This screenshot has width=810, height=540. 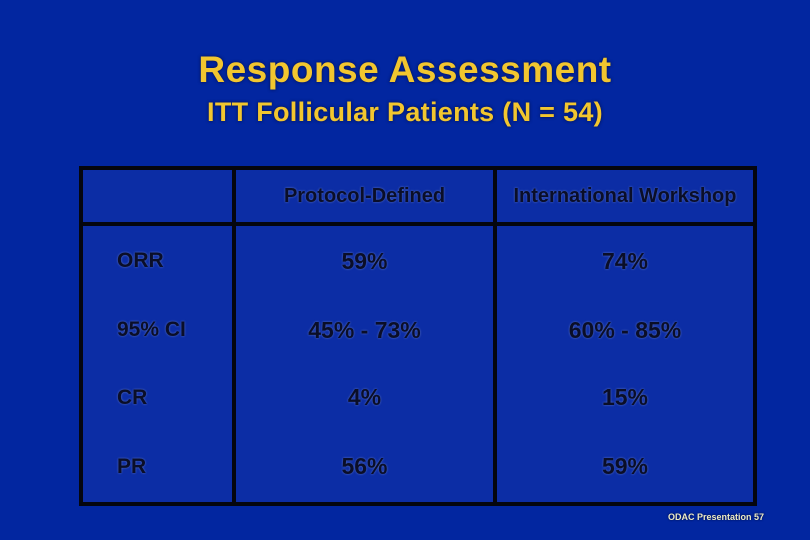 What do you see at coordinates (624, 398) in the screenshot?
I see `cr-workshop-value: 15%` at bounding box center [624, 398].